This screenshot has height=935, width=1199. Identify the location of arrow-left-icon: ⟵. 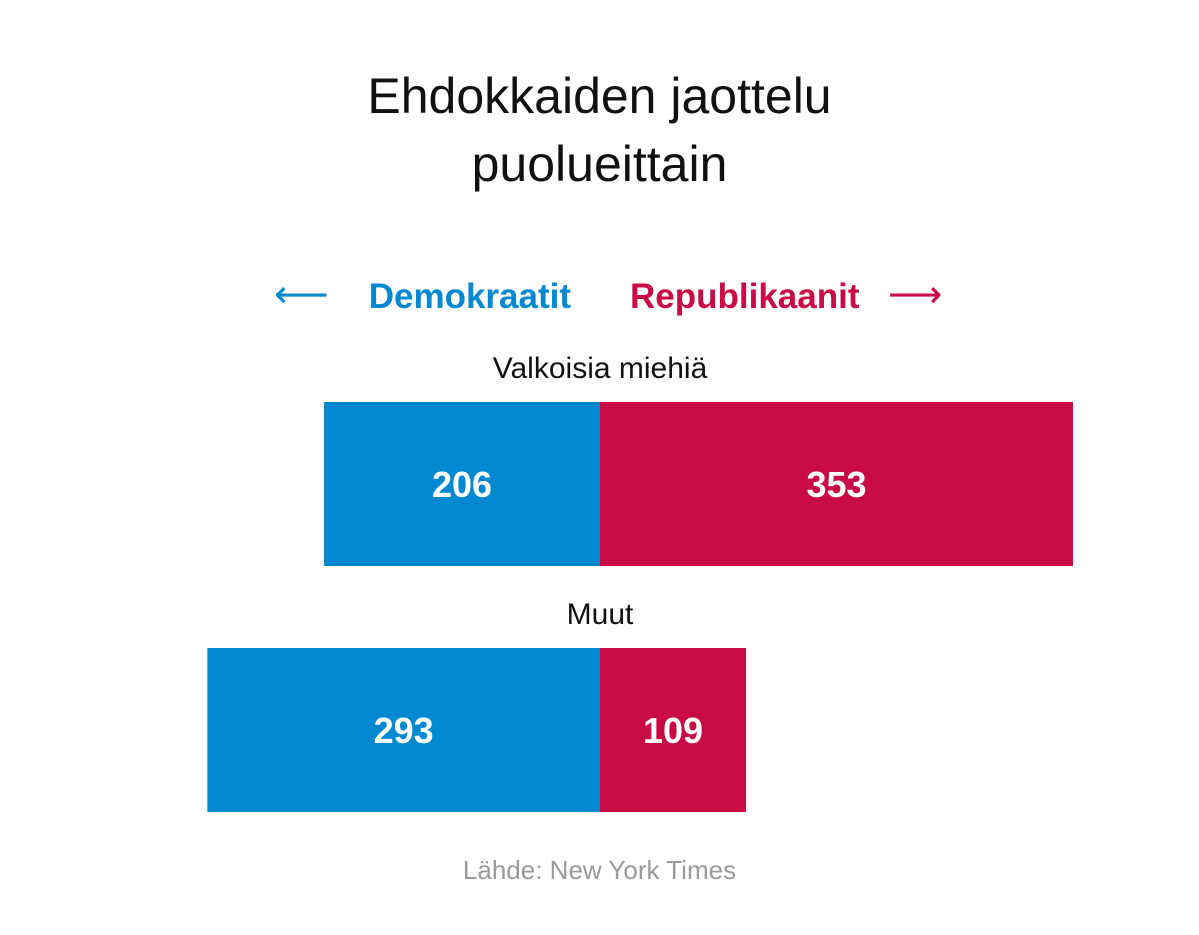
(301, 295).